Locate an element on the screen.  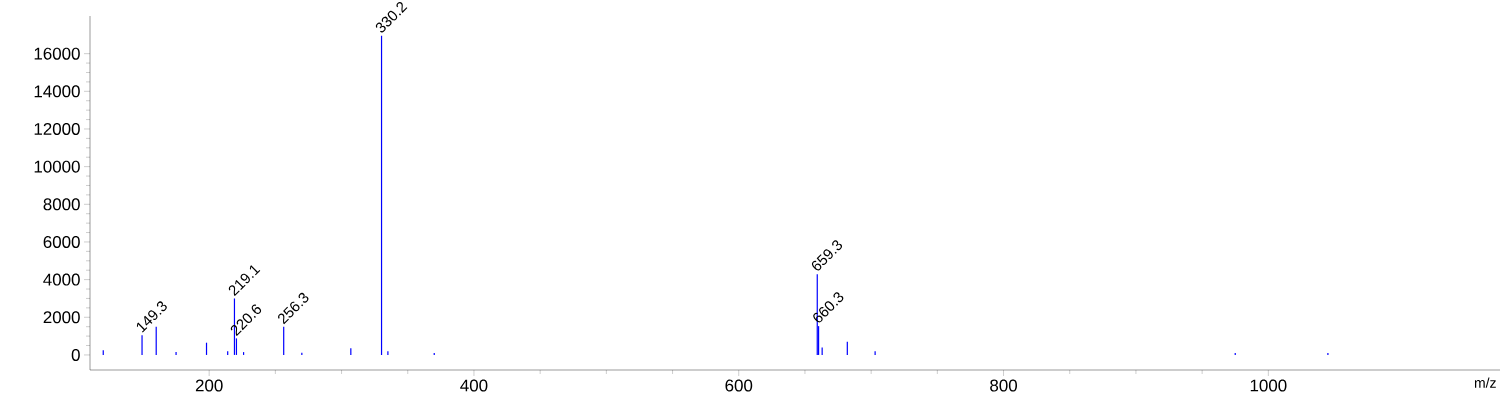
y-tick-label: 10000 is located at coordinates (57, 166).